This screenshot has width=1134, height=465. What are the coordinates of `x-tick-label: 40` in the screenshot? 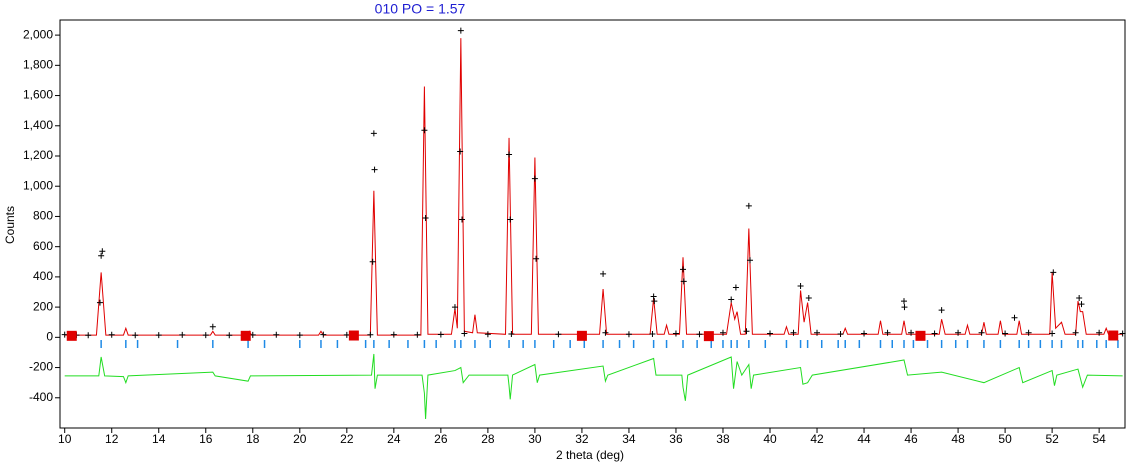 It's located at (770, 439).